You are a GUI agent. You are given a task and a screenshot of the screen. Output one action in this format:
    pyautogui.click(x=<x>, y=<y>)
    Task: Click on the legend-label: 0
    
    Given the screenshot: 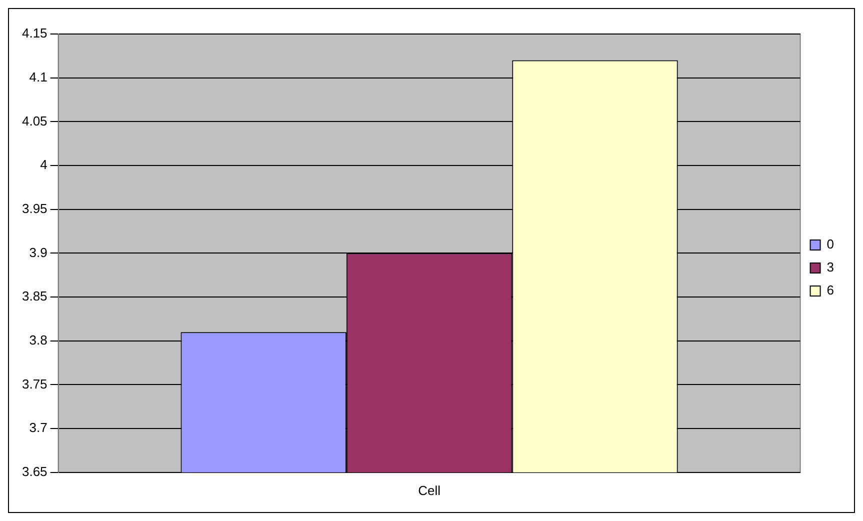 What is the action you would take?
    pyautogui.click(x=830, y=244)
    